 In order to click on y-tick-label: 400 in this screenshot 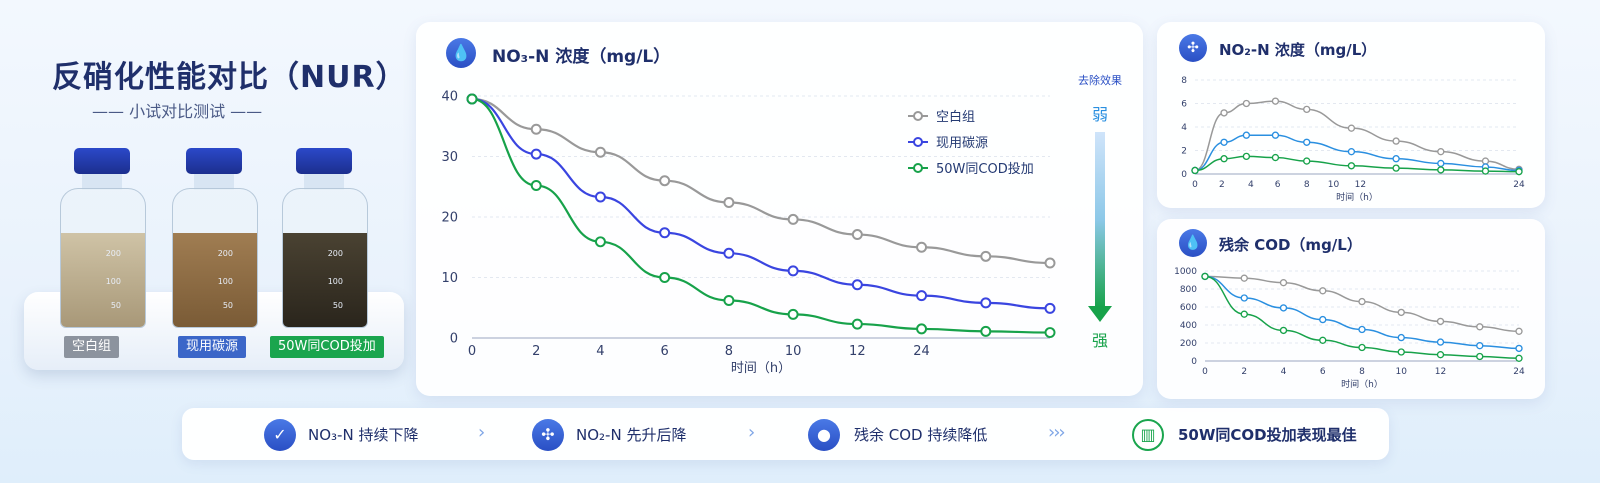, I will do `click(1188, 326)`.